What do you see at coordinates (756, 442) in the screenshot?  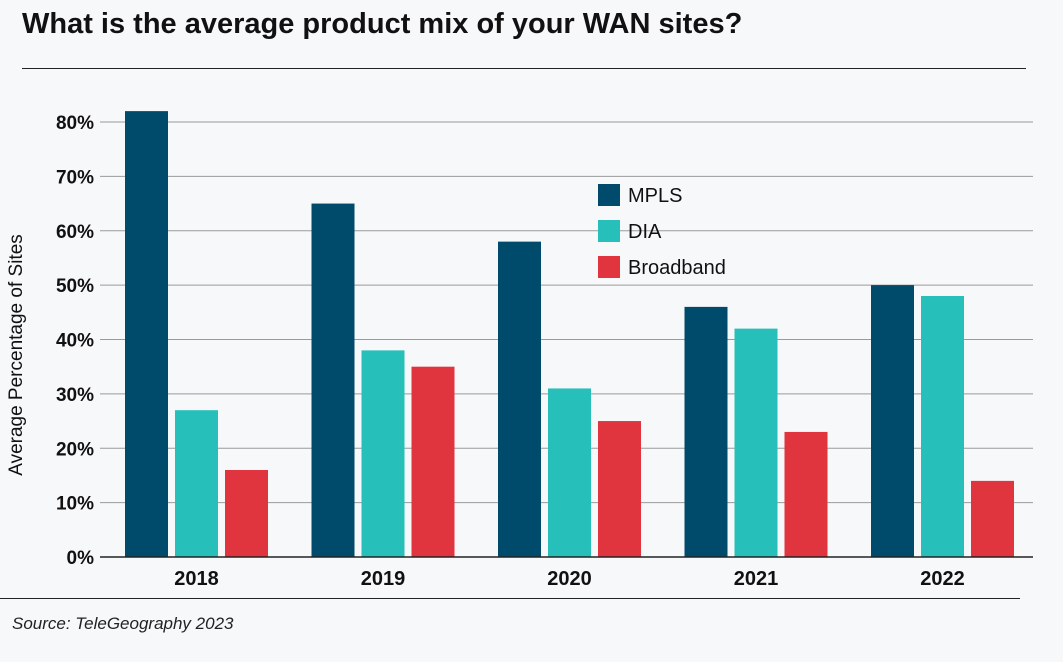 I see `bar-dia-2021` at bounding box center [756, 442].